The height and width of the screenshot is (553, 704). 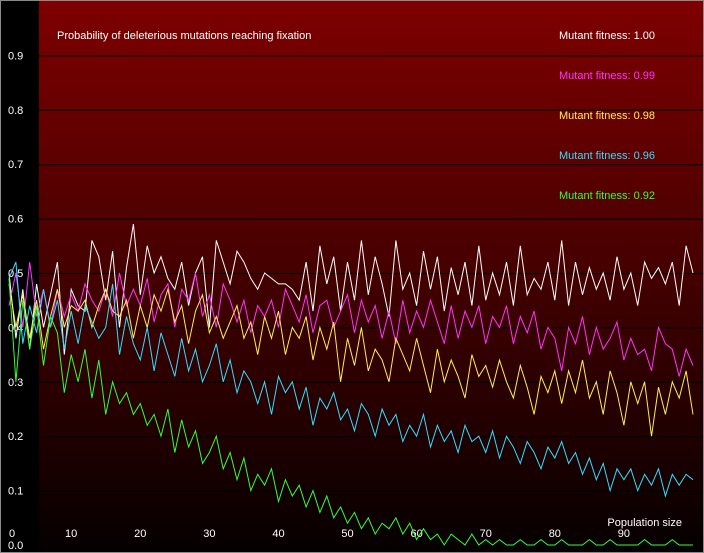 I want to click on y-tick-label: 0.9, so click(x=15, y=56).